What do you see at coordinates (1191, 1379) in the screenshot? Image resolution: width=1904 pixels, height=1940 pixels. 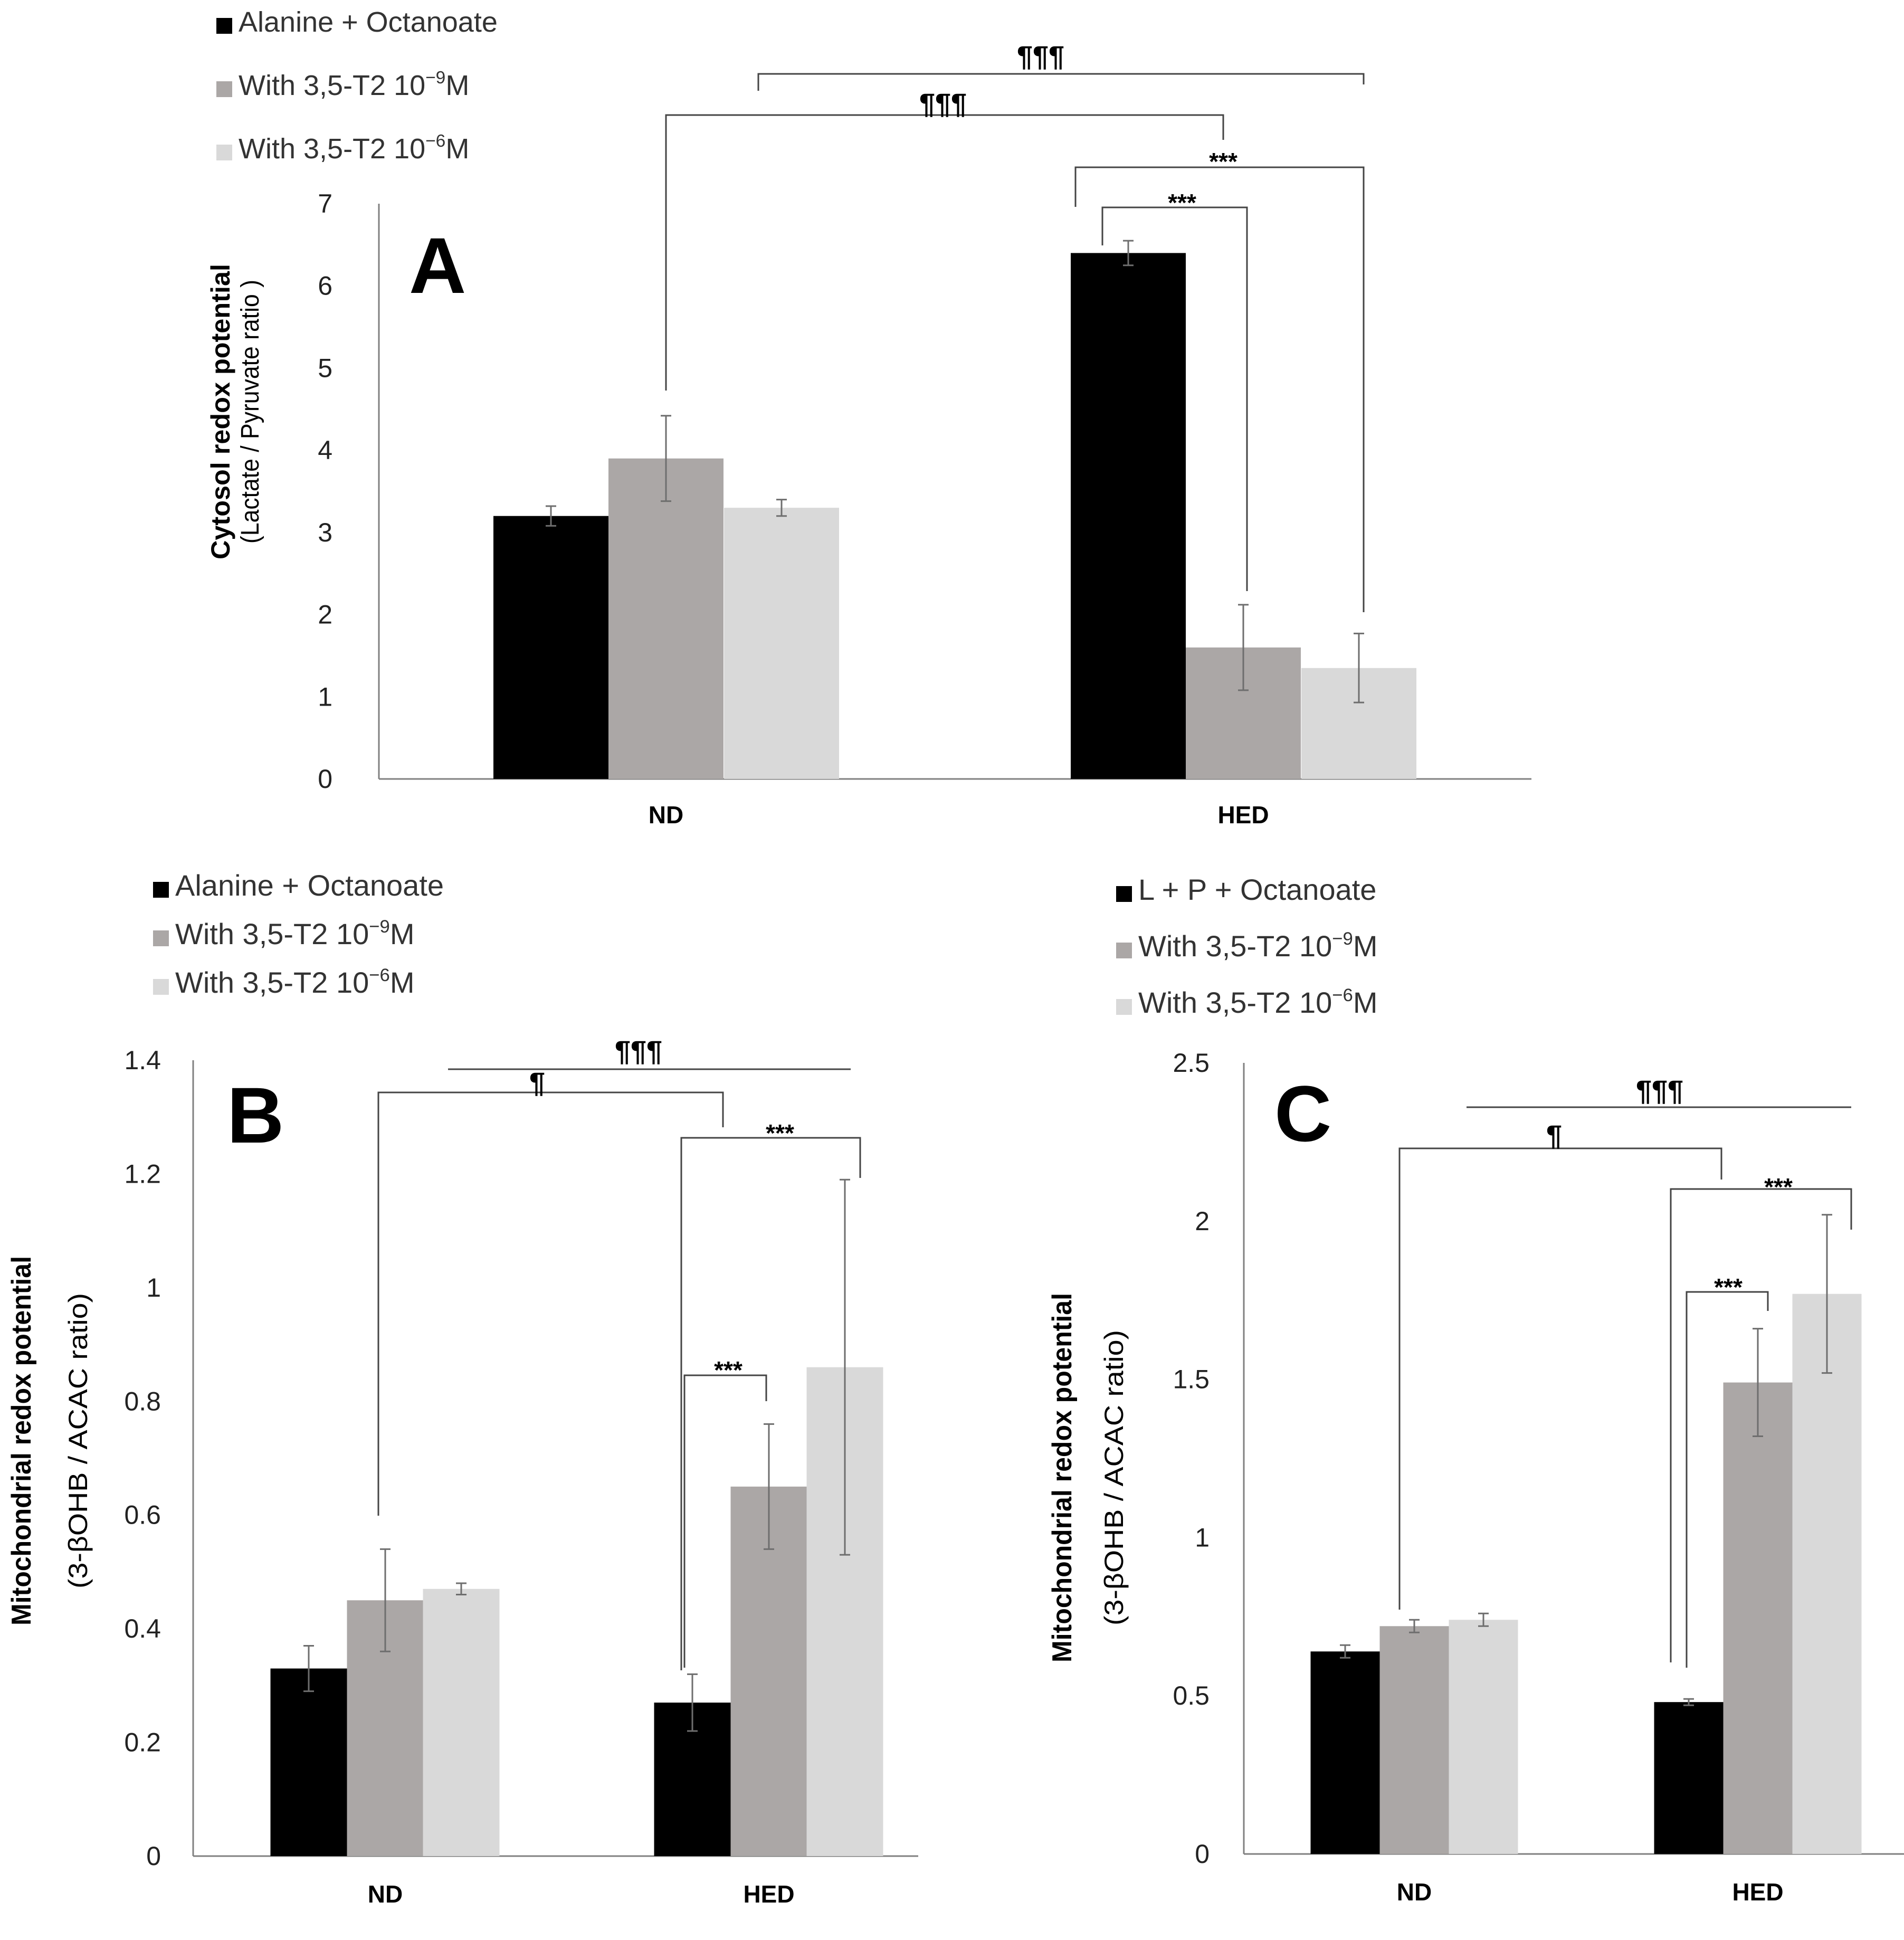 I see `y-tick-label: 1.5` at bounding box center [1191, 1379].